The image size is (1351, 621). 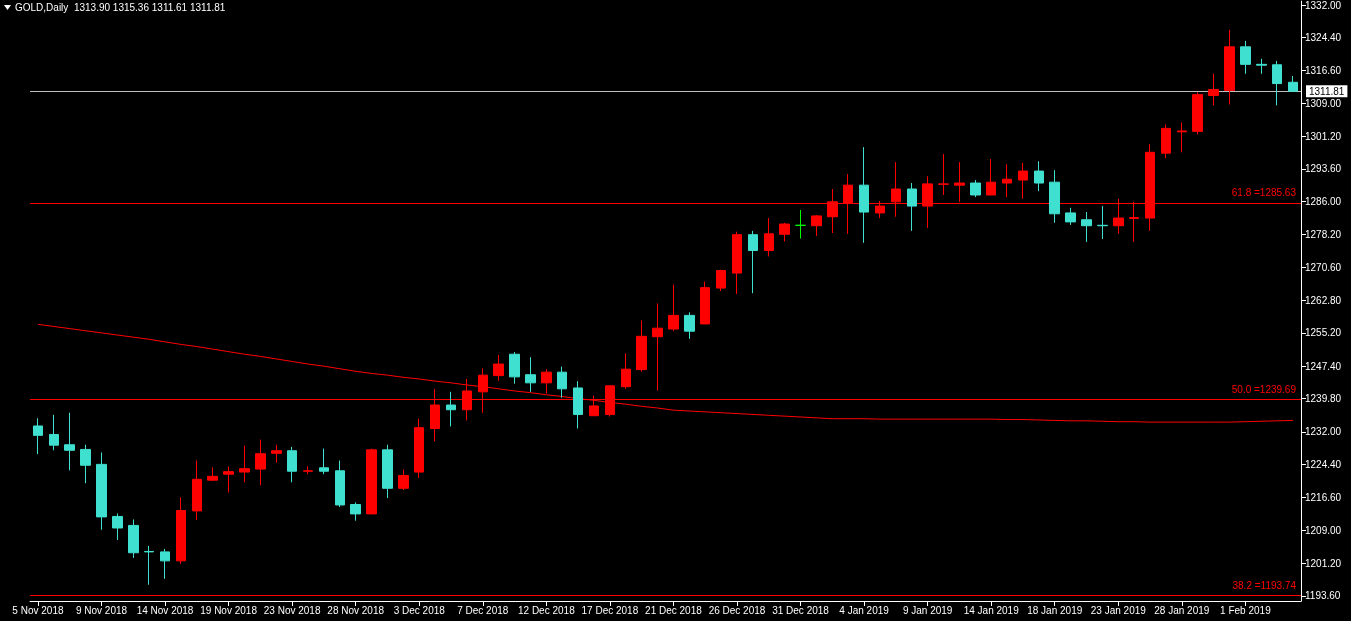 What do you see at coordinates (1323, 333) in the screenshot?
I see `y-tick-label: 1255.20` at bounding box center [1323, 333].